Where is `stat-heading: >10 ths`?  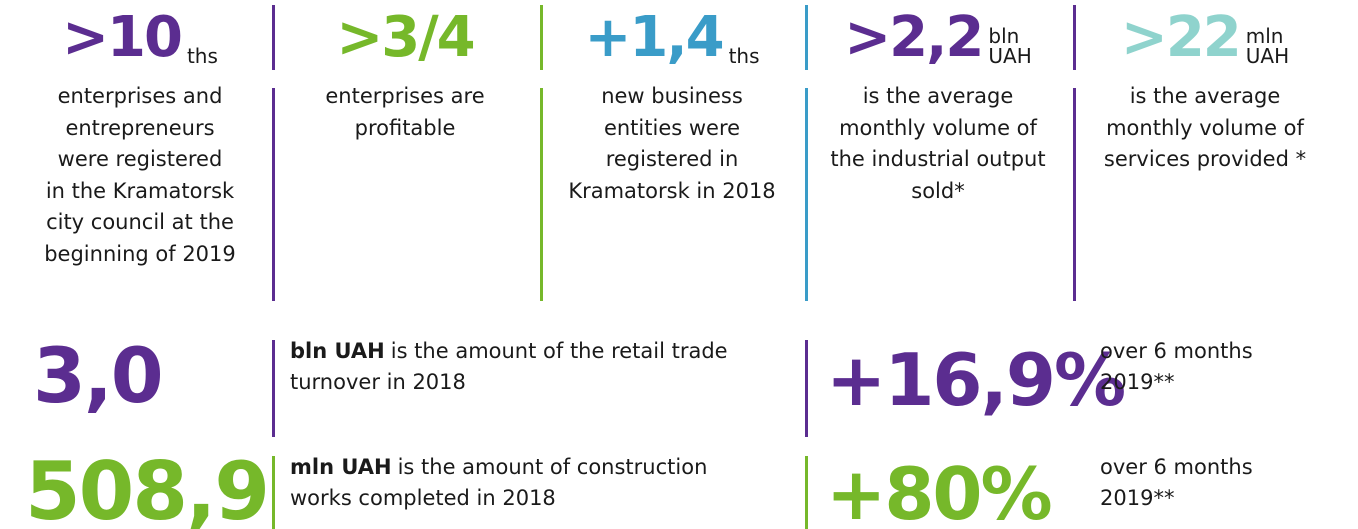 stat-heading: >10 ths is located at coordinates (140, 38).